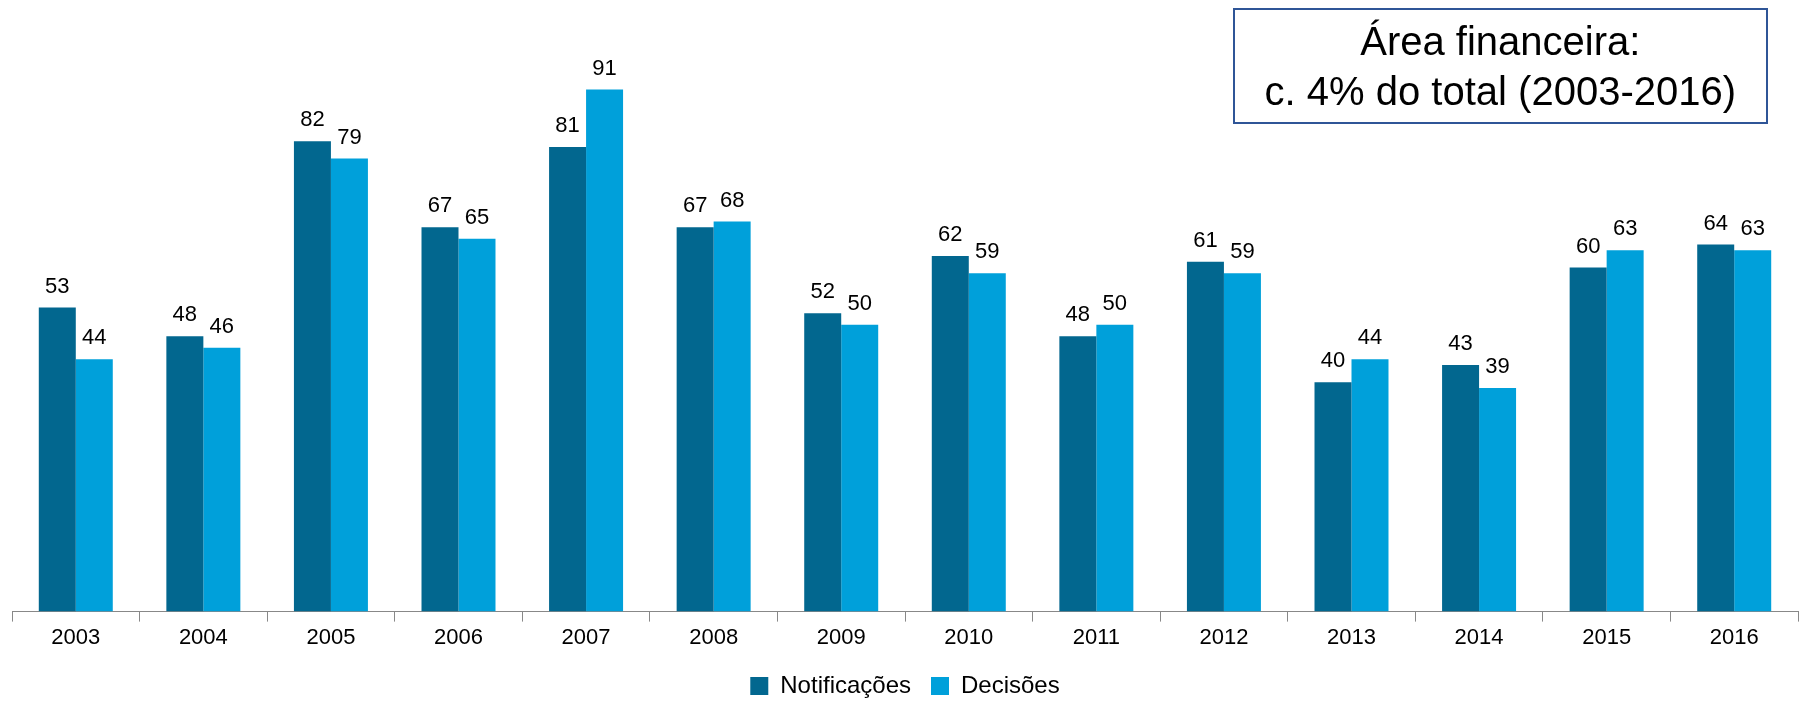 The height and width of the screenshot is (718, 1817). What do you see at coordinates (76, 636) in the screenshot?
I see `x-tick-label: 2003` at bounding box center [76, 636].